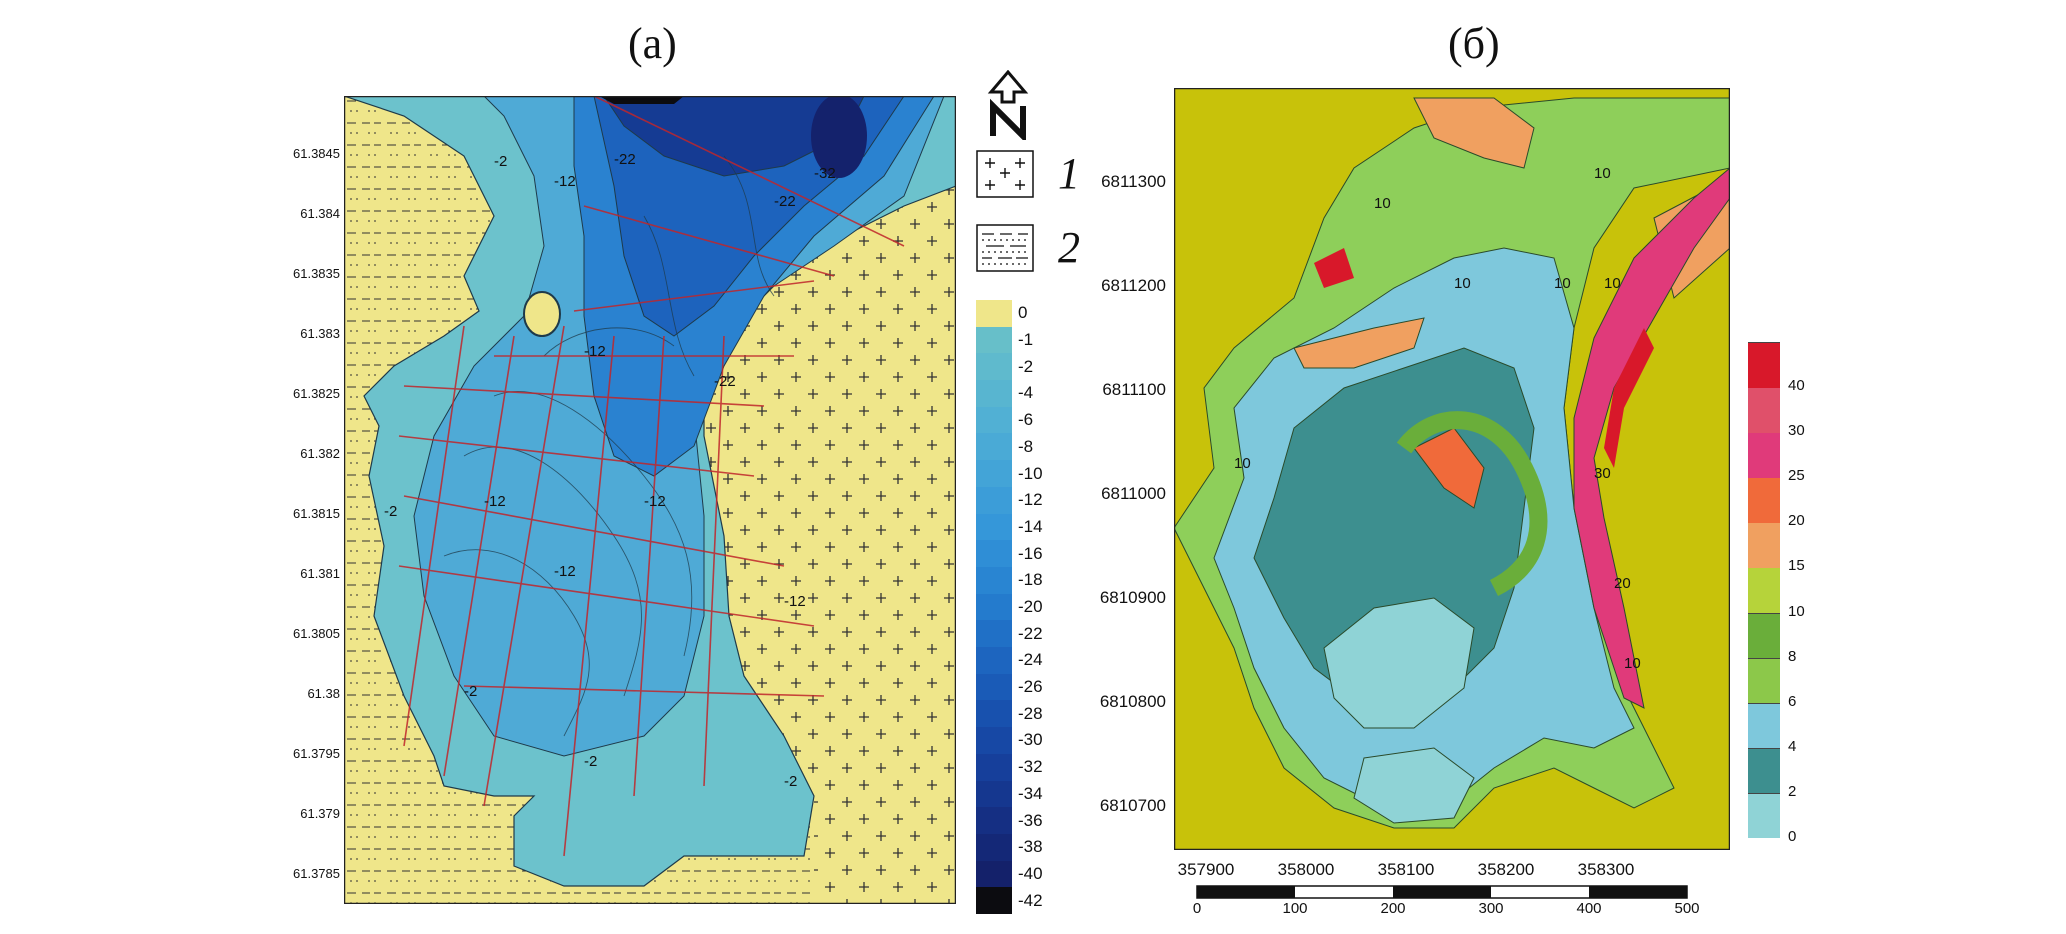  What do you see at coordinates (1334, 268) in the screenshot?
I see `zone-red-west` at bounding box center [1334, 268].